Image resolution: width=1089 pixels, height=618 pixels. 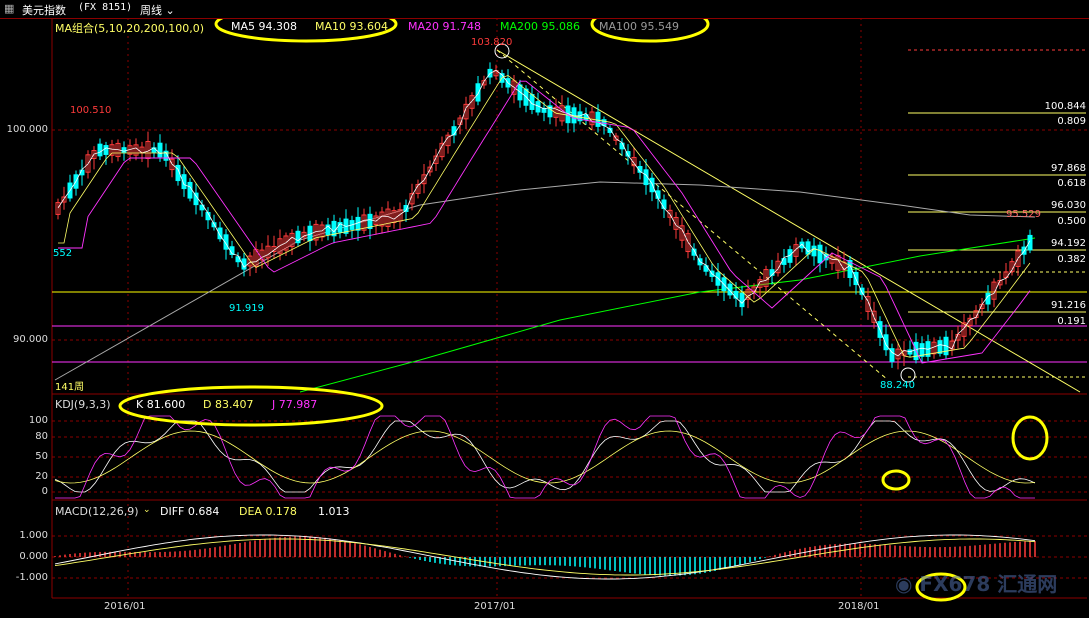 I want to click on ma-indicator-label: MA组合(5,10,20,200,100,0), so click(x=130, y=28).